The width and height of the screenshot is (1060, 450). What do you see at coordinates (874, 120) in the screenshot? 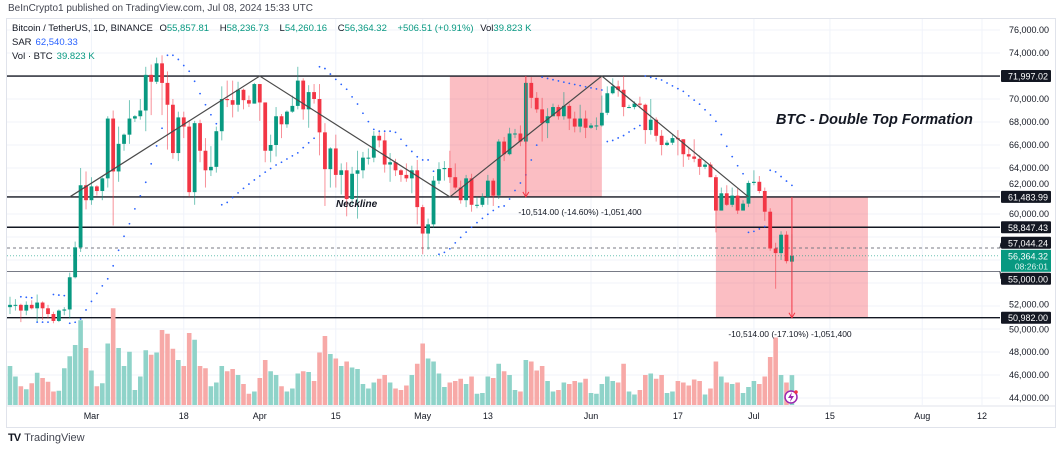
I see `chart-title-annotation: BTC - Double Top Formation` at bounding box center [874, 120].